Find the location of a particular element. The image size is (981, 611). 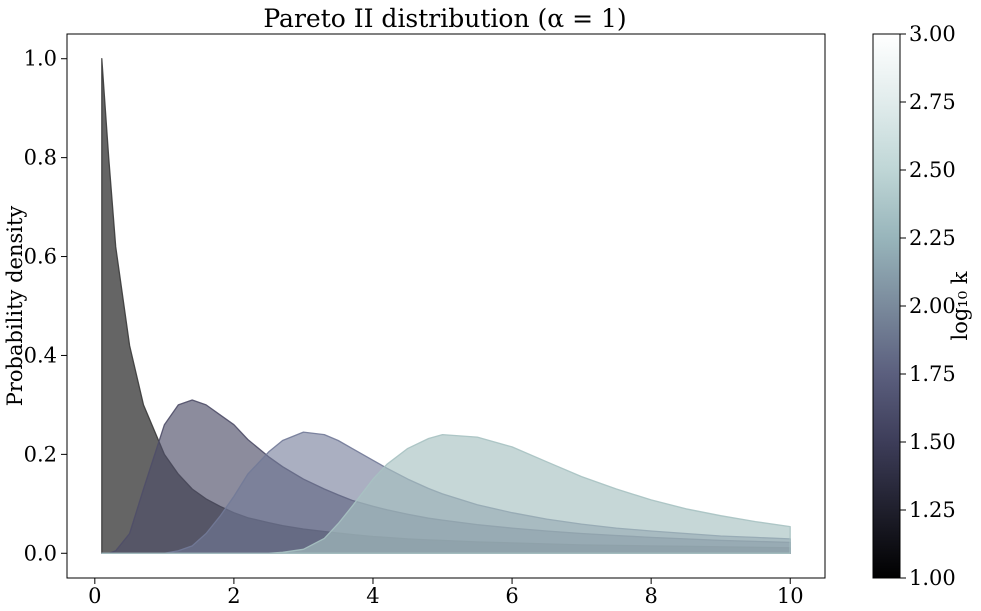

y-tick-label: 0.8 is located at coordinates (40, 158).